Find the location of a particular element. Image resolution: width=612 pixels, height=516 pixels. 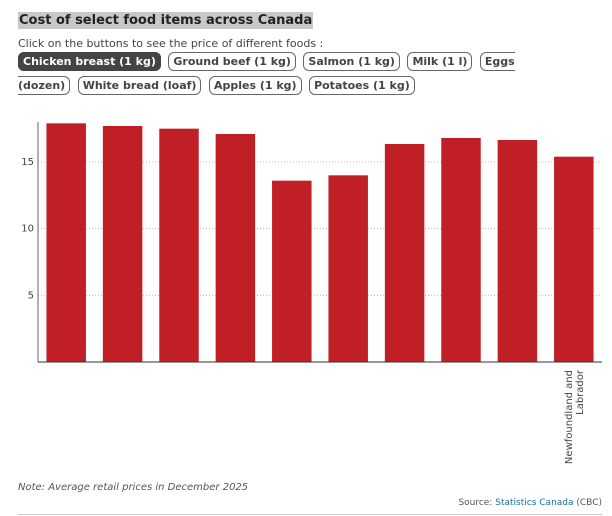

food-button: Apples (1 kg) is located at coordinates (255, 85).